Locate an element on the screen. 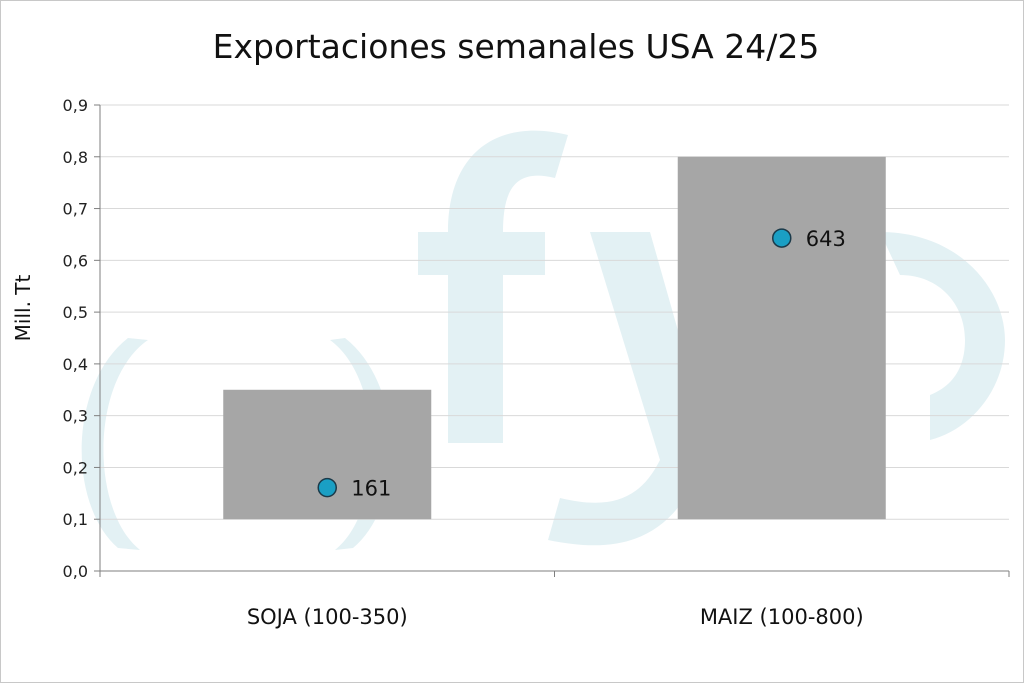 The image size is (1024, 683). y-tick-label: 0,7 is located at coordinates (75, 209).